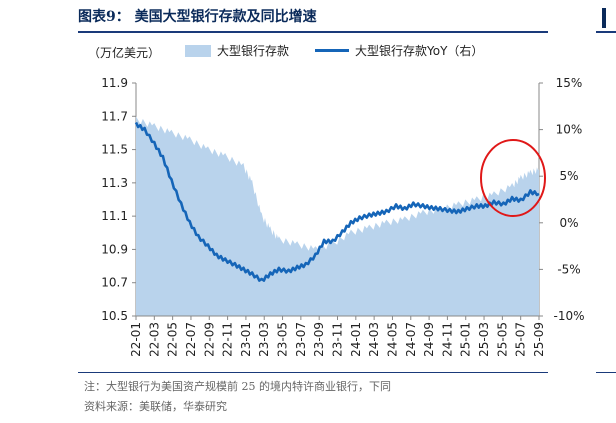 Image resolution: width=616 pixels, height=423 pixels. Describe the element at coordinates (338, 339) in the screenshot. I see `x-tick-label: 23-11` at that location.